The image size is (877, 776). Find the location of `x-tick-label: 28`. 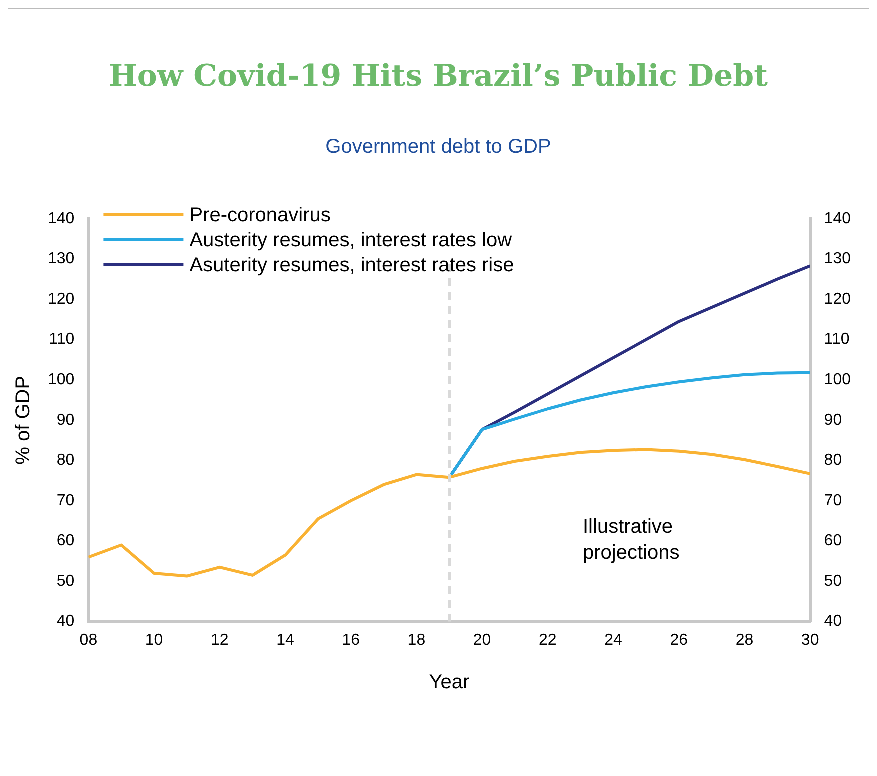

x-tick-label: 28 is located at coordinates (745, 640).